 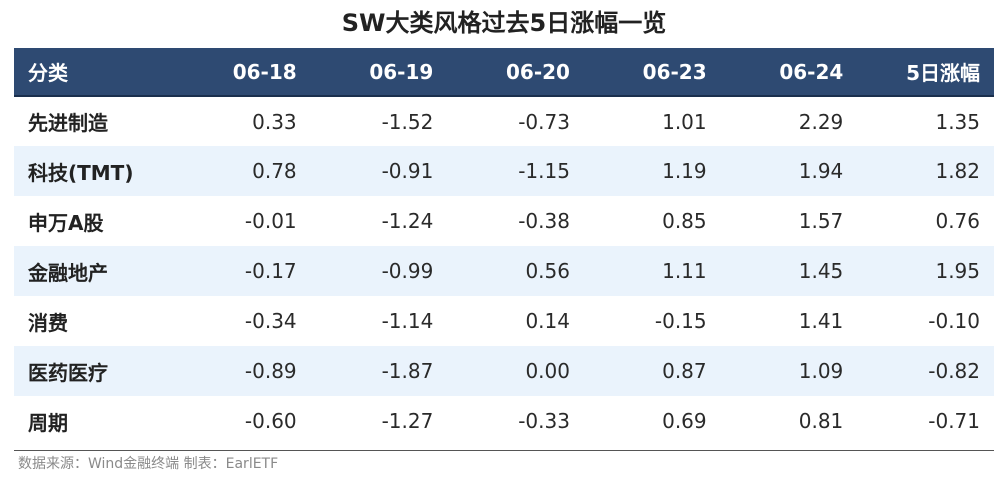 What do you see at coordinates (504, 321) in the screenshot?
I see `table-row: 消费 -0.34 -1.14 0.14 -0.15 1.41 -0.10` at bounding box center [504, 321].